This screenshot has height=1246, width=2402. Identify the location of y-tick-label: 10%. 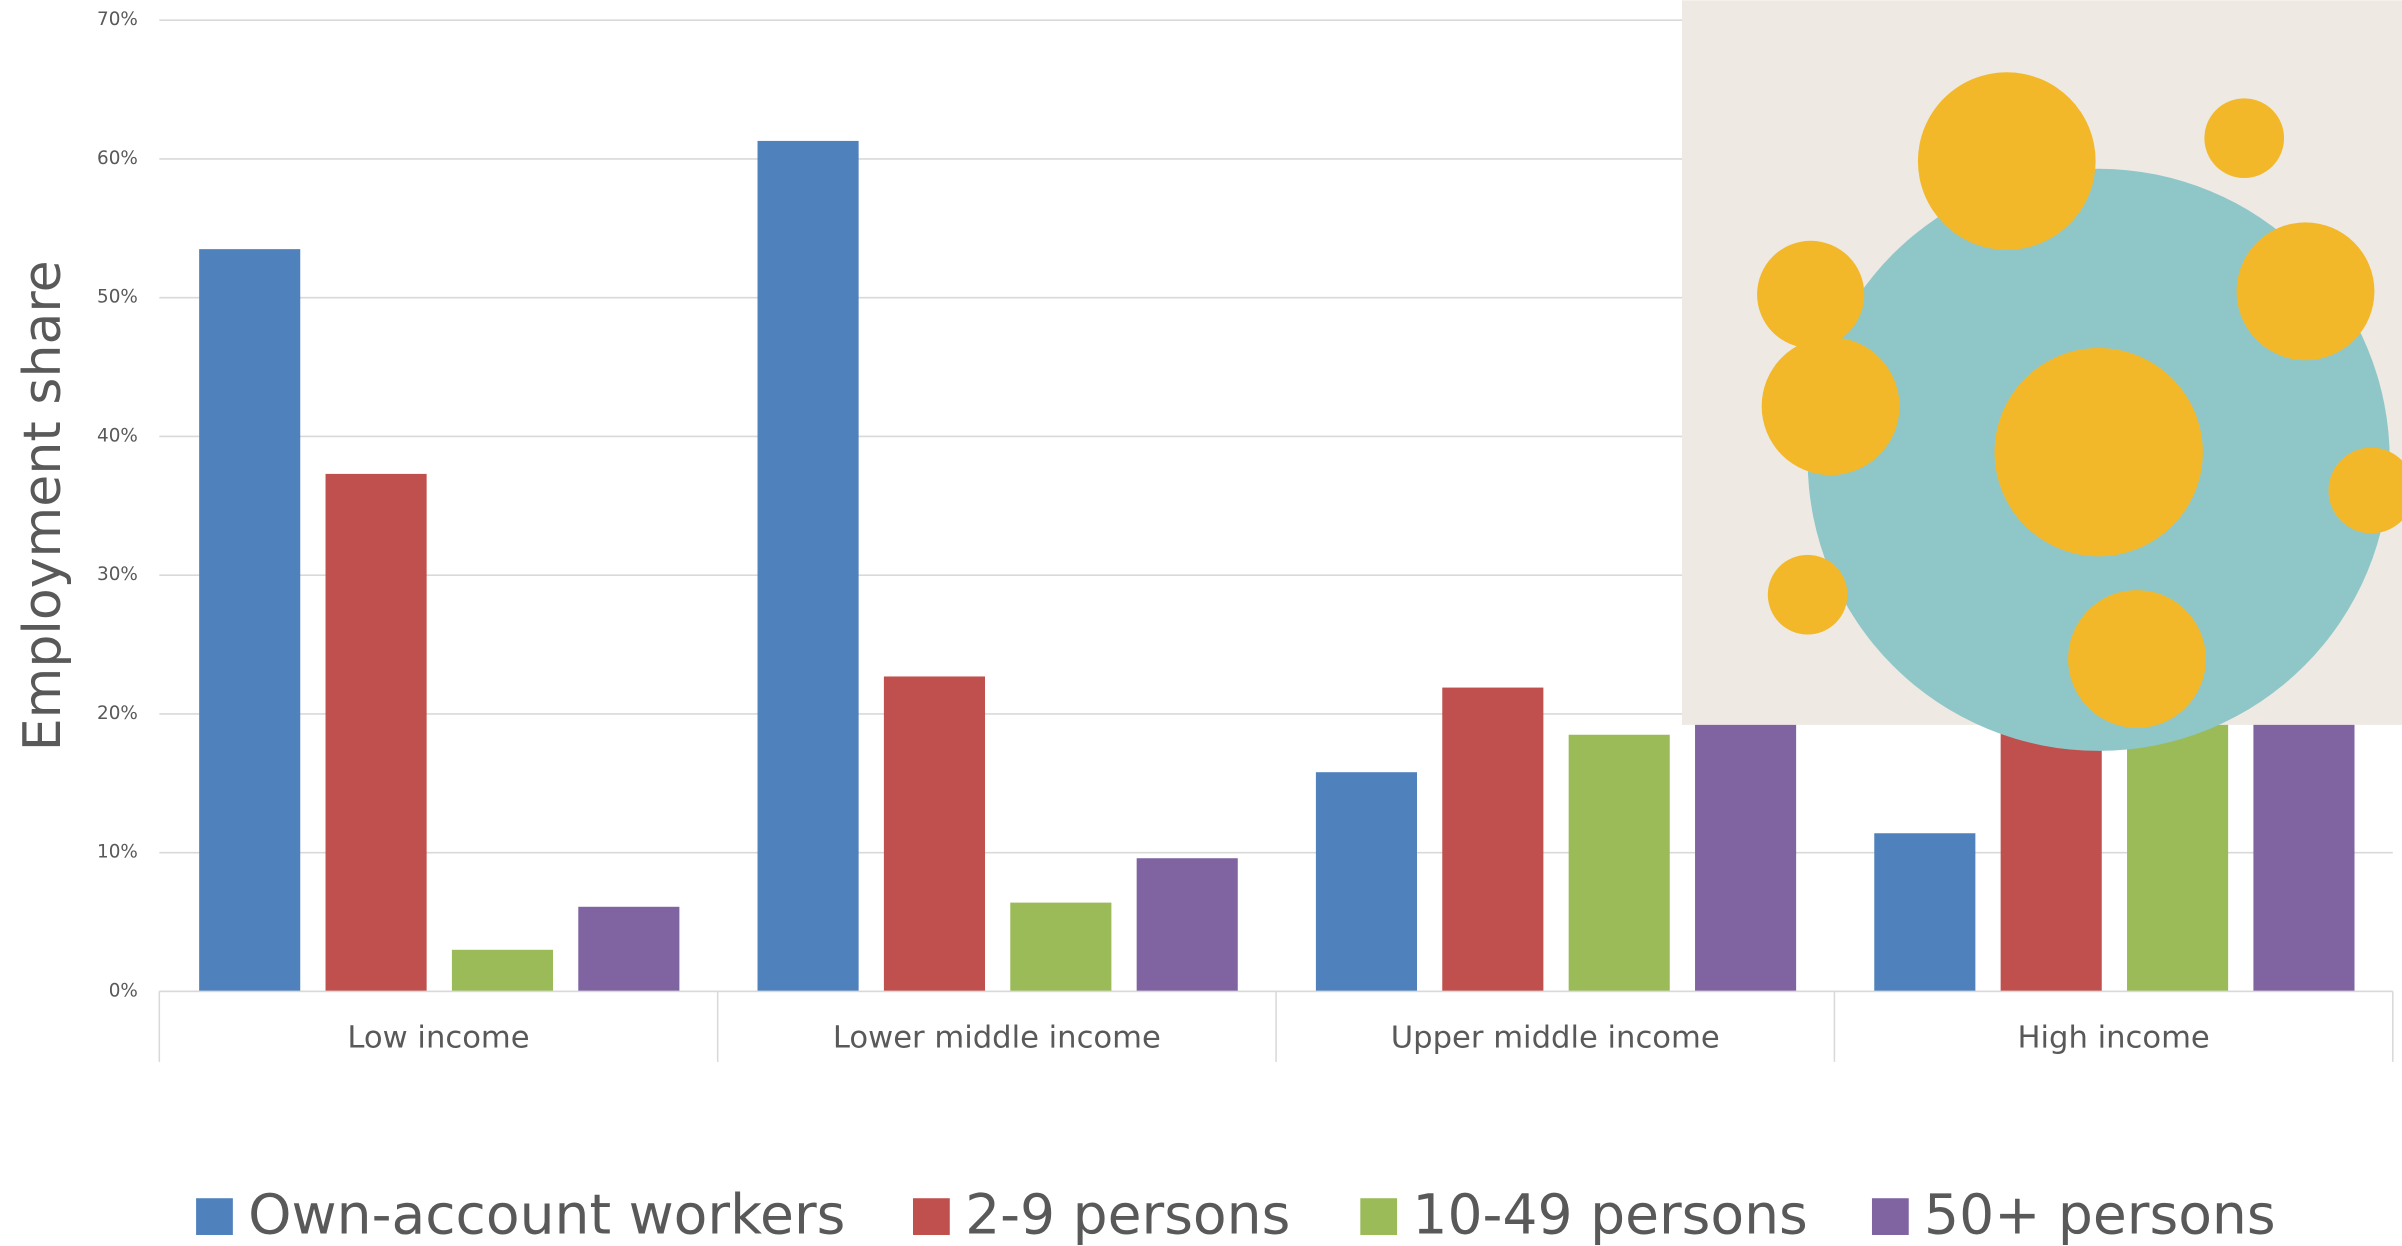
(117, 852).